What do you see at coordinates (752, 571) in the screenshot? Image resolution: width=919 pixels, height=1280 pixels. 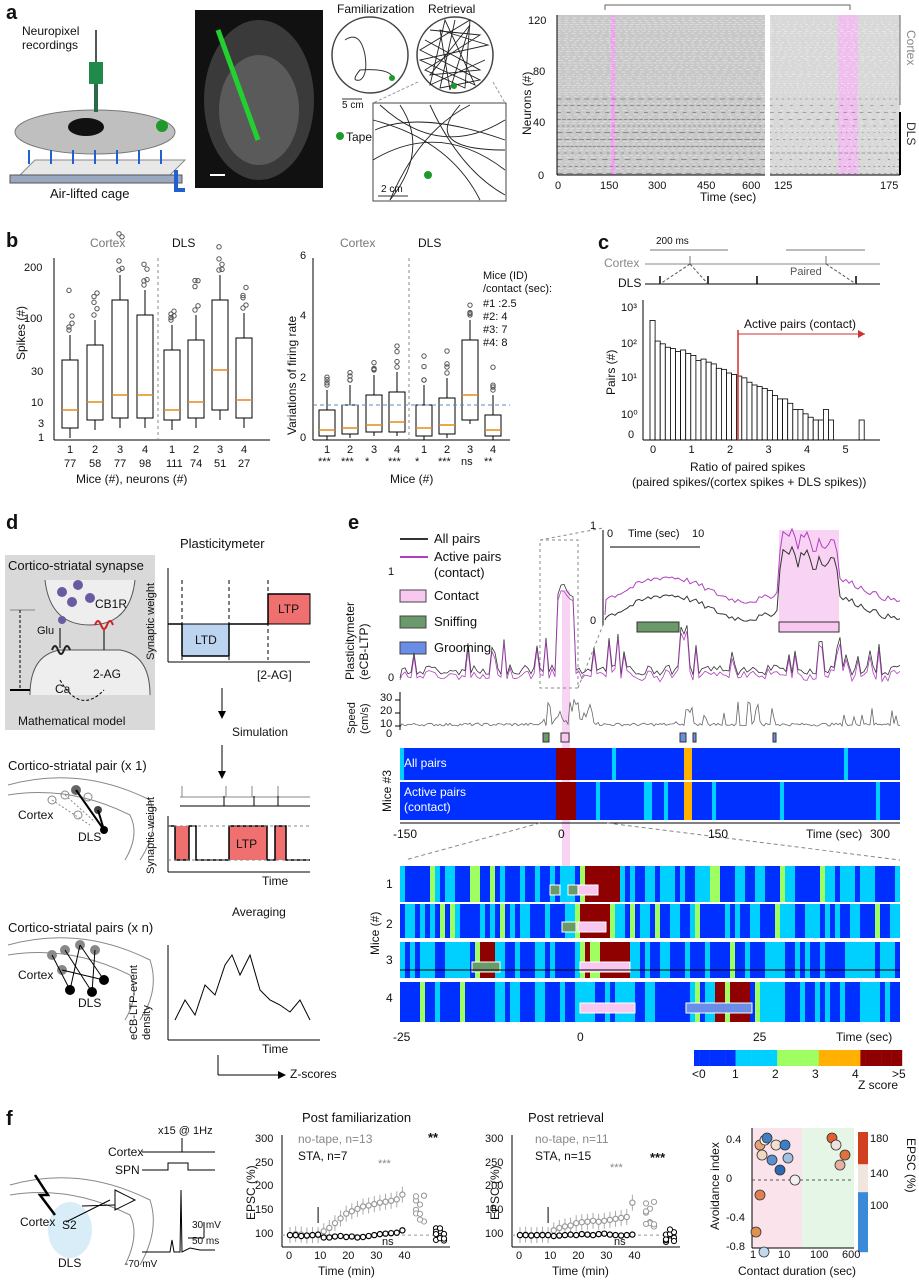 I see `inset-active-line` at bounding box center [752, 571].